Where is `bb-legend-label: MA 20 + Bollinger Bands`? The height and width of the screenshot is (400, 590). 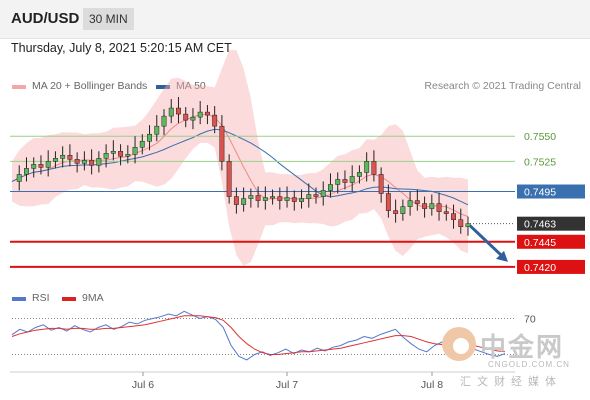 bb-legend-label: MA 20 + Bollinger Bands is located at coordinates (90, 86).